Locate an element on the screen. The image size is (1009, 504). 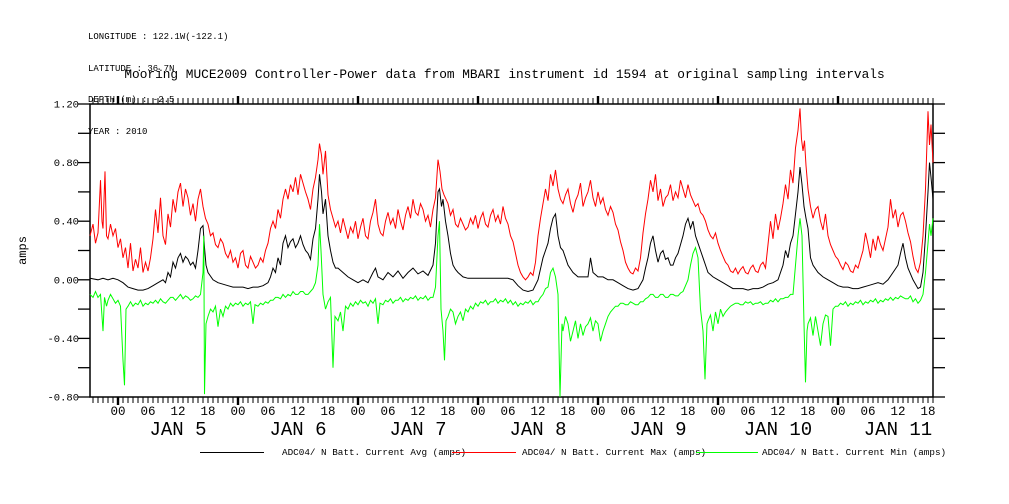
svg-text: 0.40 is located at coordinates (66, 223).